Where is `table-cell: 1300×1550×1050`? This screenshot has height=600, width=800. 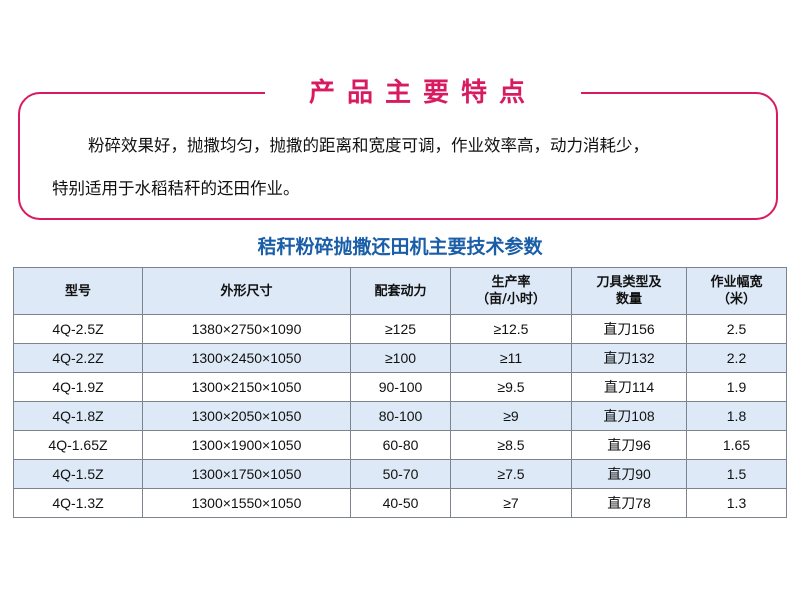 table-cell: 1300×1550×1050 is located at coordinates (246, 503).